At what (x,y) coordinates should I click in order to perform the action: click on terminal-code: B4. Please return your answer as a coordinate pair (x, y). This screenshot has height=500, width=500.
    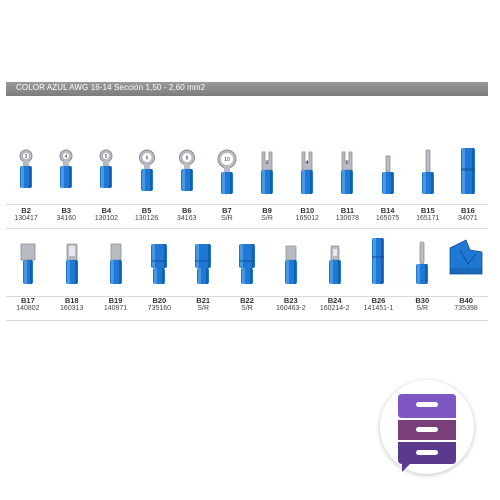
    Looking at the image, I should click on (106, 210).